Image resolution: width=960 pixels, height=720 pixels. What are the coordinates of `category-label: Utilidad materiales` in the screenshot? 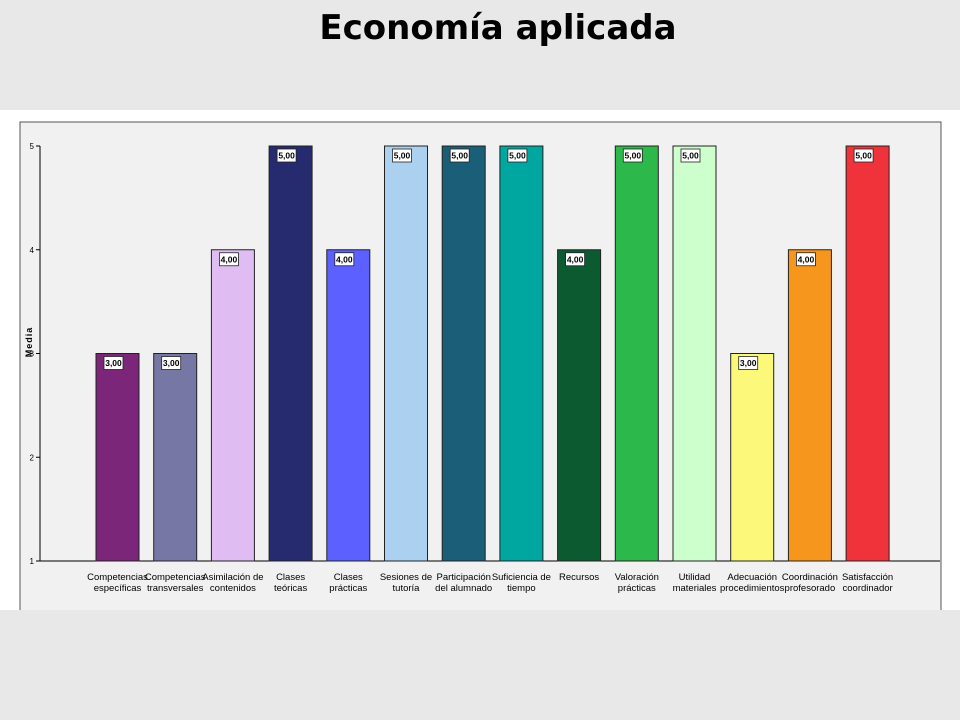 It's located at (695, 583).